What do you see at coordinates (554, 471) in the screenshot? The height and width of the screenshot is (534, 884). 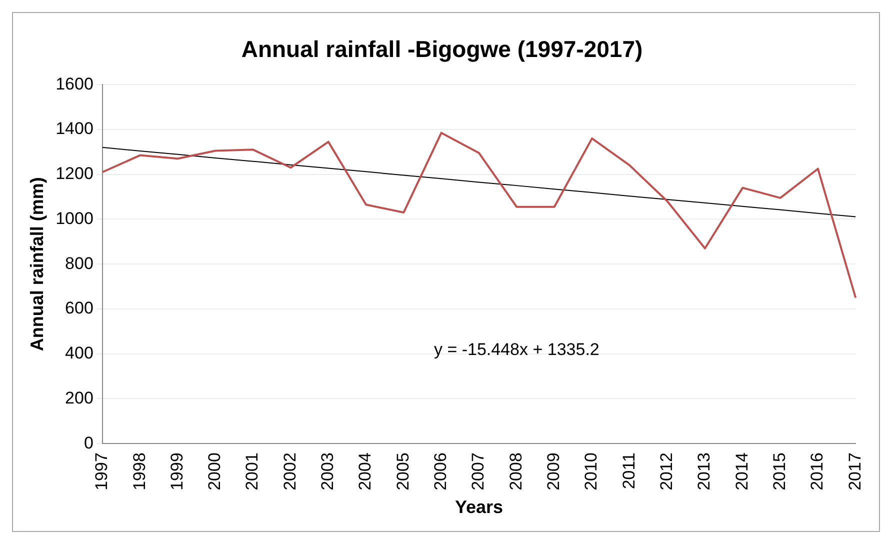 I see `x-tick-label: 2009` at bounding box center [554, 471].